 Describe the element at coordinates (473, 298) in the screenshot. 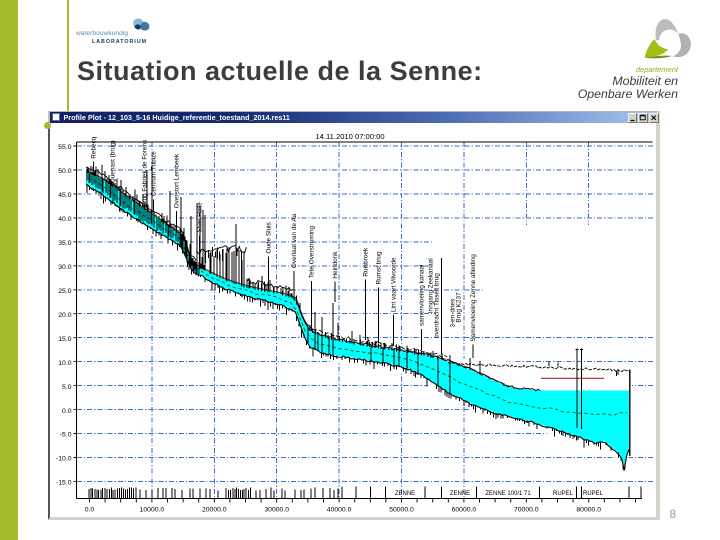

I see `svg-text: Samenvloeiing Zenne afleiding` at that location.